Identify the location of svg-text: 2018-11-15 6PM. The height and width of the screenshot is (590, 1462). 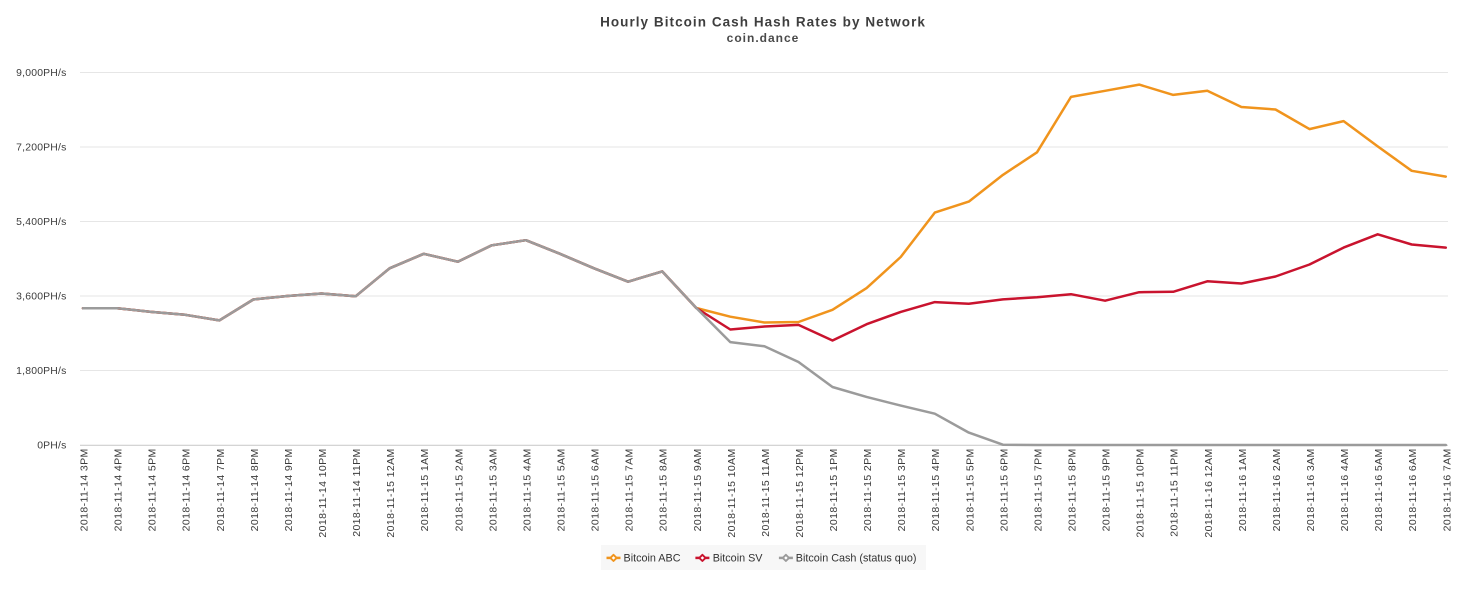
(1004, 489).